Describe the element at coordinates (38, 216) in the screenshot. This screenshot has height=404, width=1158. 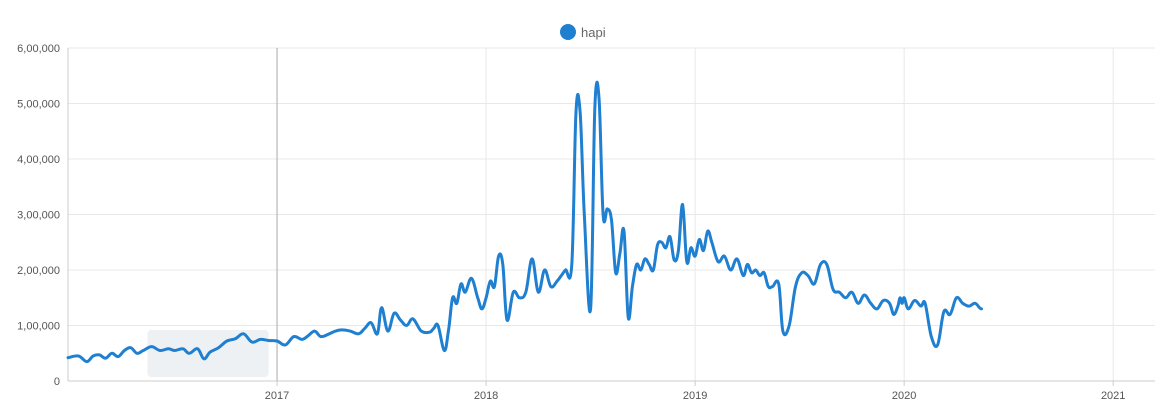
I see `y-tick-label: 3,00,000` at that location.